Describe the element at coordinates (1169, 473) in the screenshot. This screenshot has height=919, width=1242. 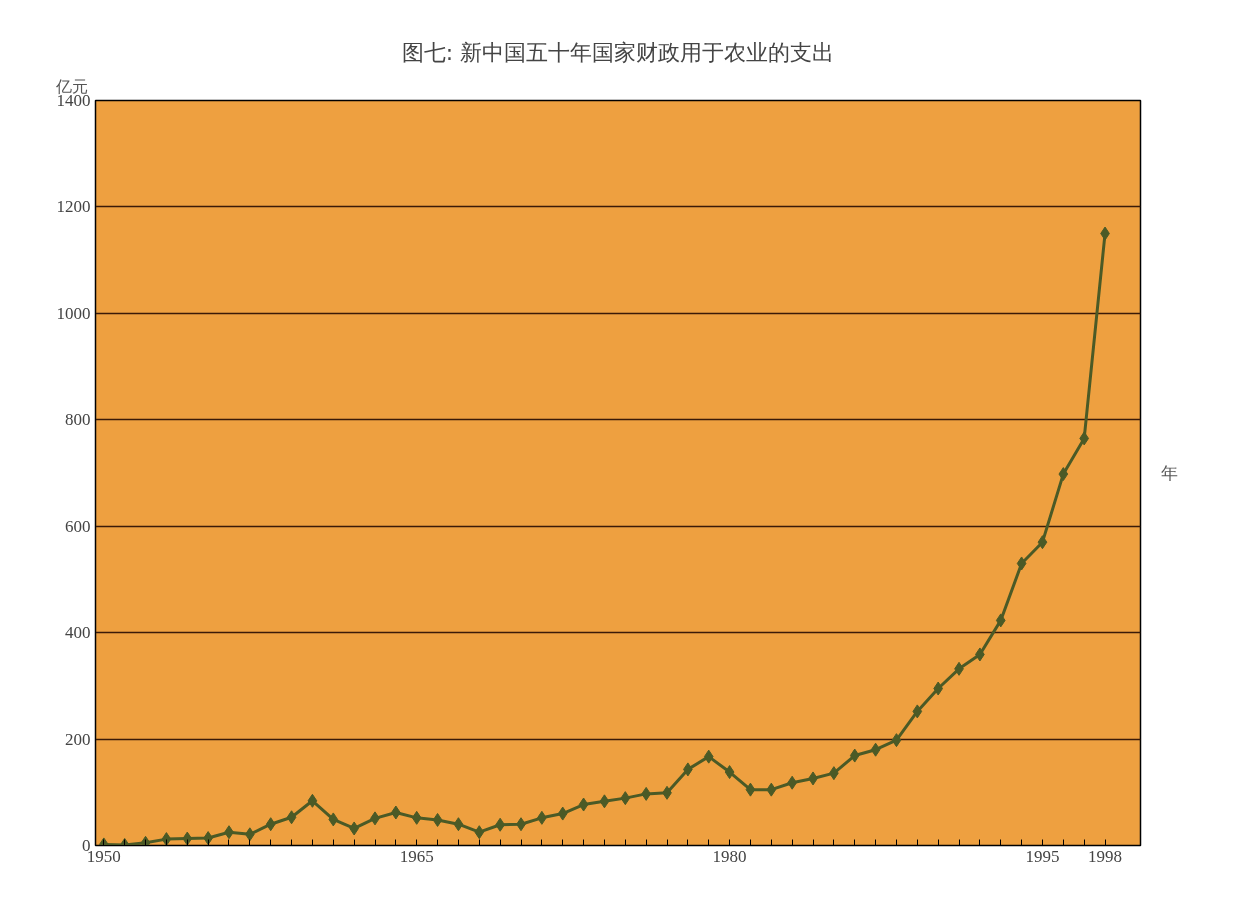
I see `x-axis-title: 年` at that location.